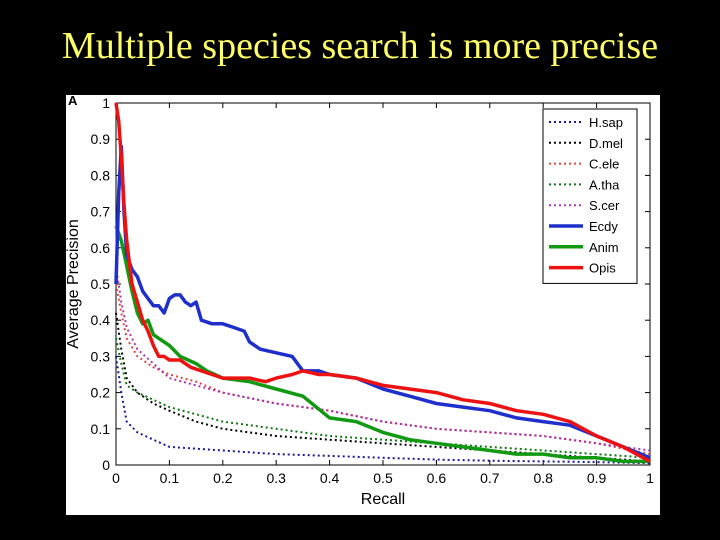 The image size is (720, 540). Describe the element at coordinates (101, 284) in the screenshot. I see `y-tick-label: 0.5` at that location.